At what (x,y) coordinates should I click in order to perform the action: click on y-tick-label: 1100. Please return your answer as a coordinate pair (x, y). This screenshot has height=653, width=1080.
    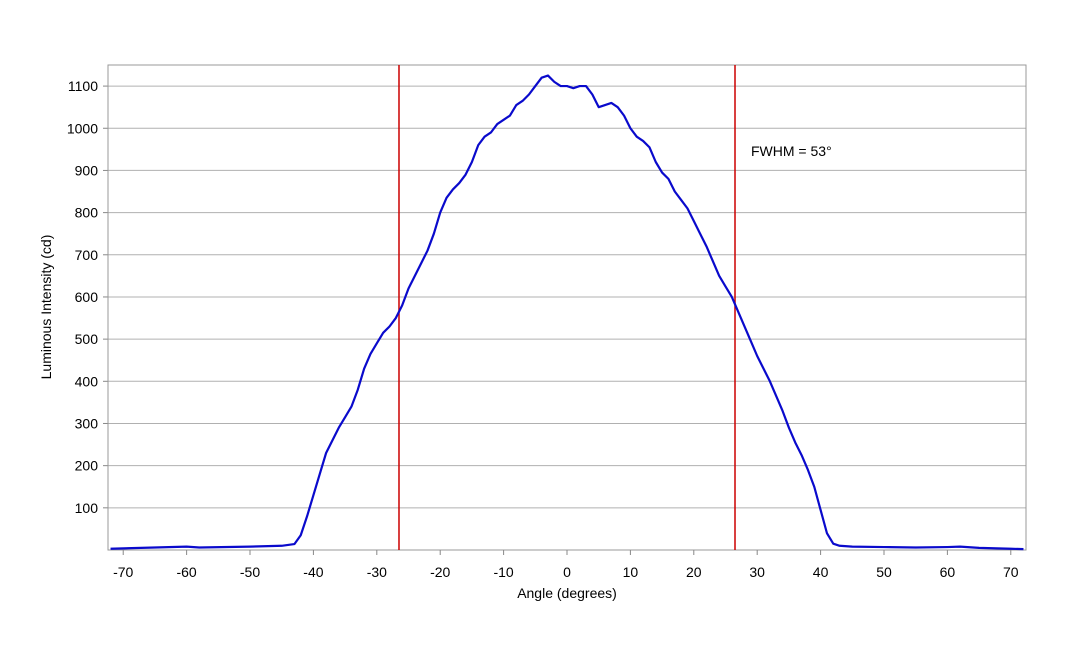
    Looking at the image, I should click on (83, 86).